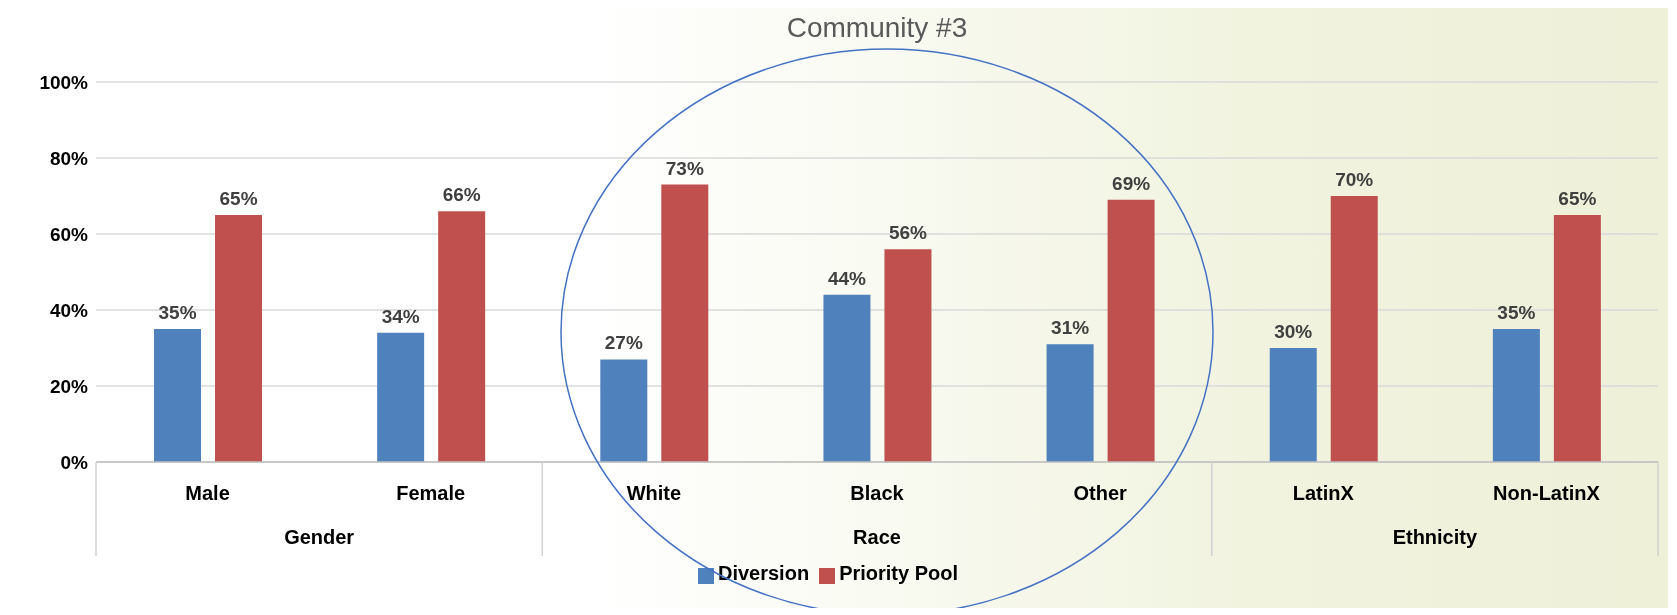  Describe the element at coordinates (1323, 493) in the screenshot. I see `x-tick-label: LatinX` at that location.